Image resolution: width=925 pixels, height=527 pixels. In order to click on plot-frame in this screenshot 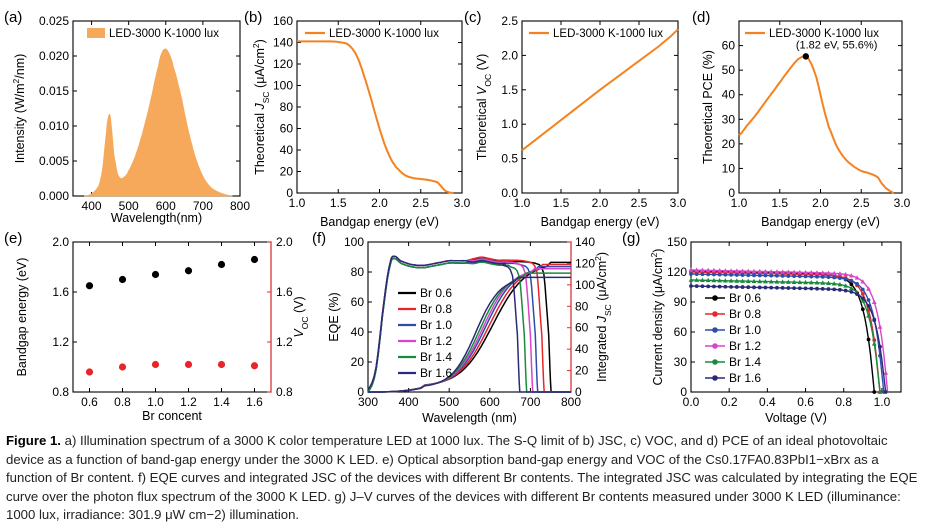, I will do `click(172, 317)`.